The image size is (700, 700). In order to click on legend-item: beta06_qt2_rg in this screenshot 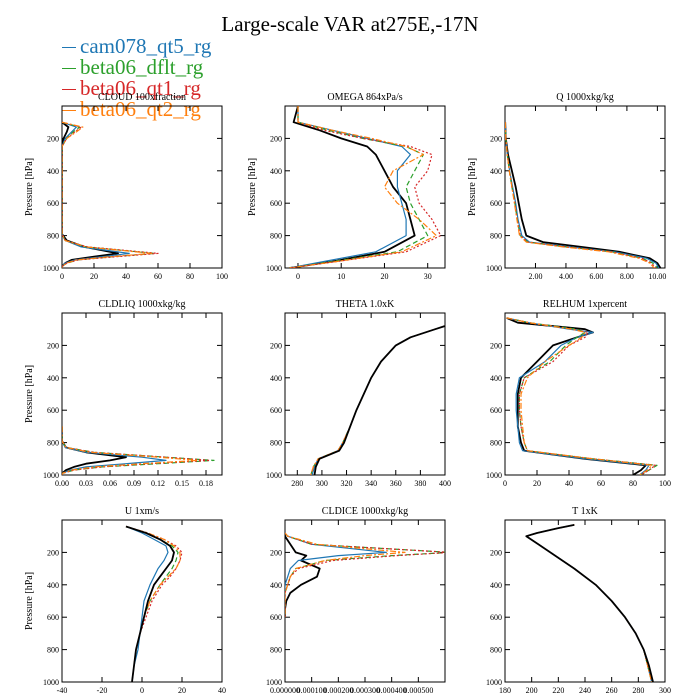, I will do `click(136, 109)`.